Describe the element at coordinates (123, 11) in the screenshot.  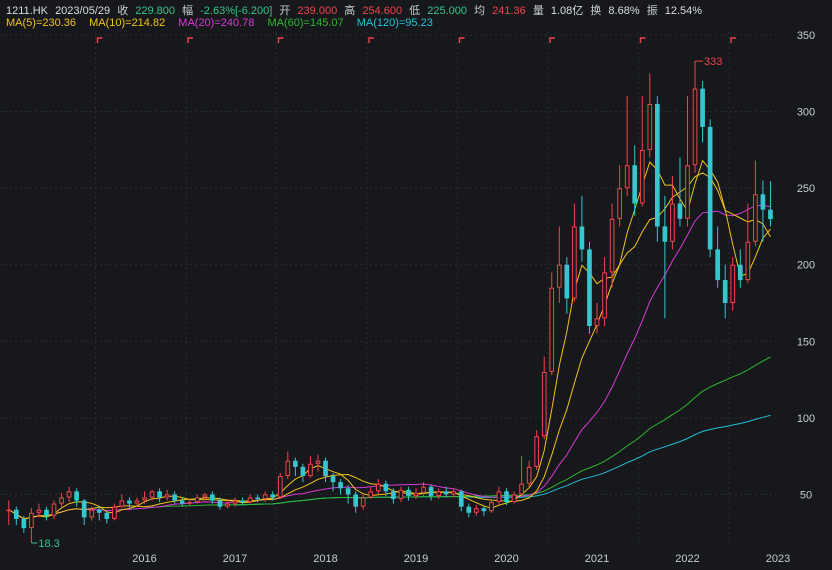
I see `close-label: 收` at that location.